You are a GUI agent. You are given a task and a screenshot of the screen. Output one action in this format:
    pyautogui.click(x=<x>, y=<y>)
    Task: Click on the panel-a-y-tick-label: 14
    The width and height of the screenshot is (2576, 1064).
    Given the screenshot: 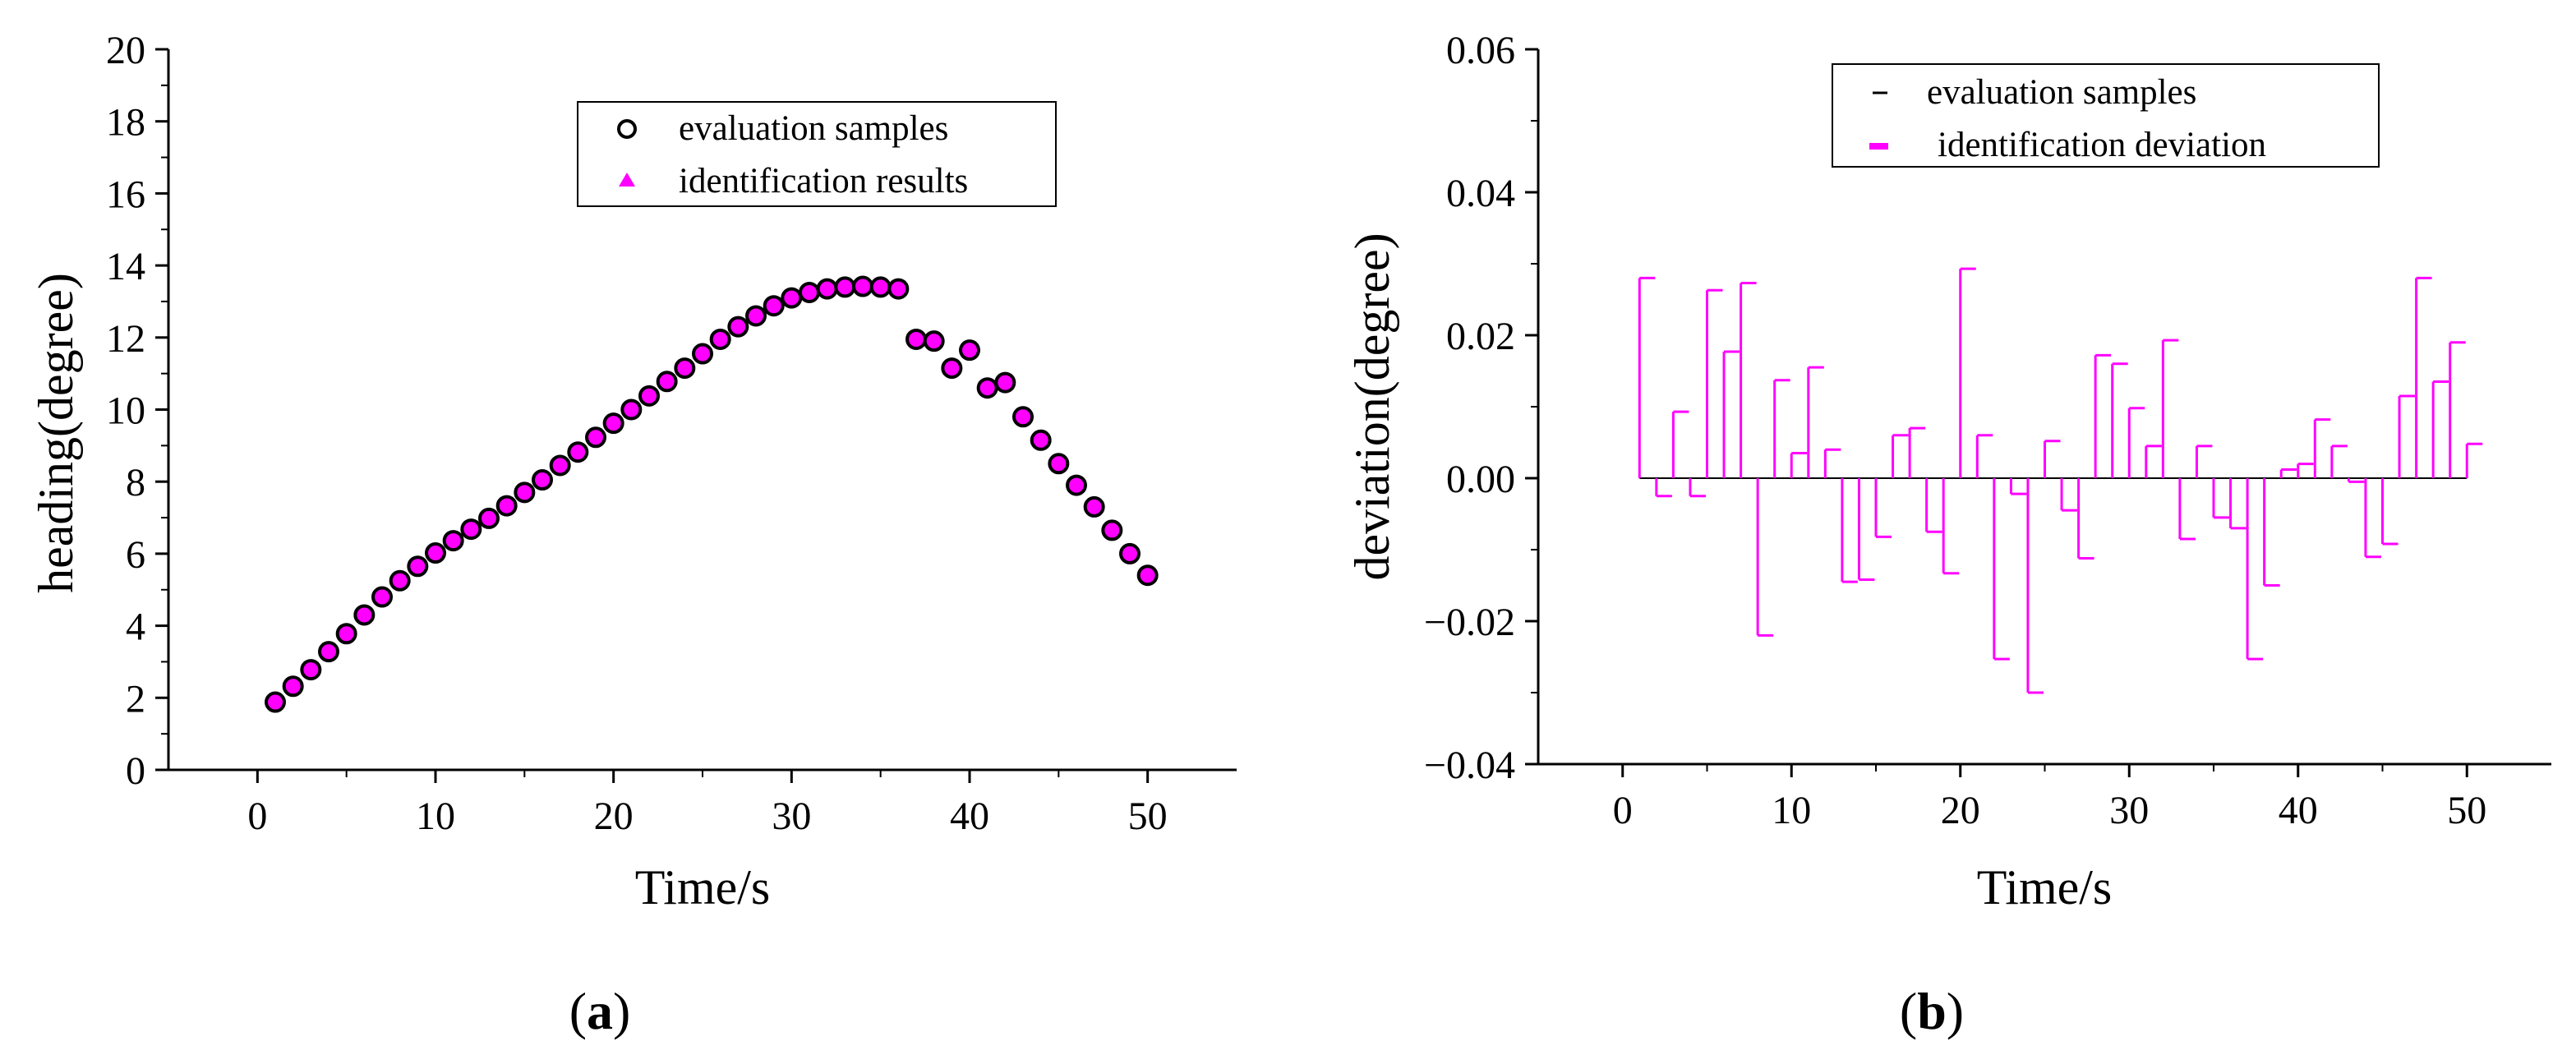 What is the action you would take?
    pyautogui.click(x=125, y=266)
    